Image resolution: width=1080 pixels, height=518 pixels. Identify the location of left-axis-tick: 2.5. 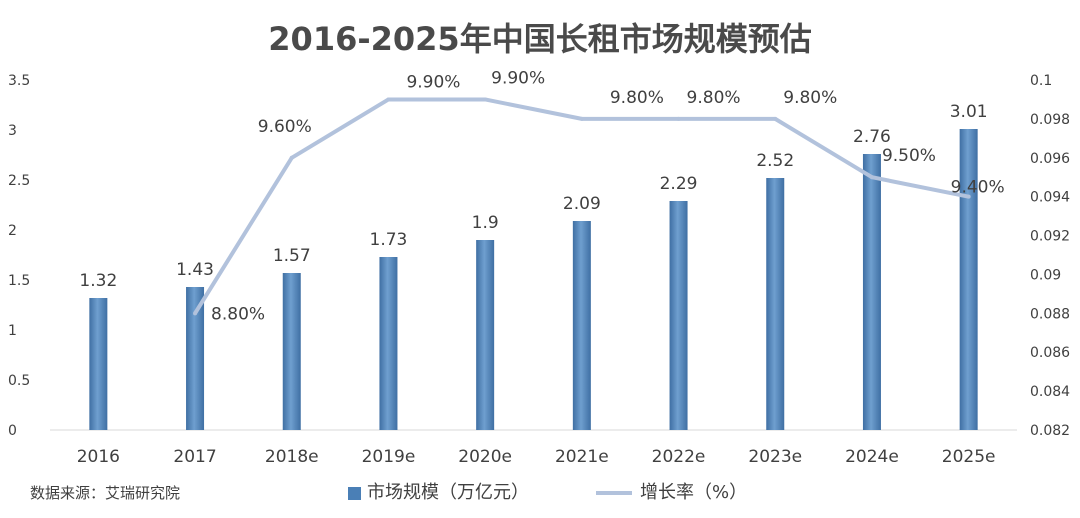
(19, 181).